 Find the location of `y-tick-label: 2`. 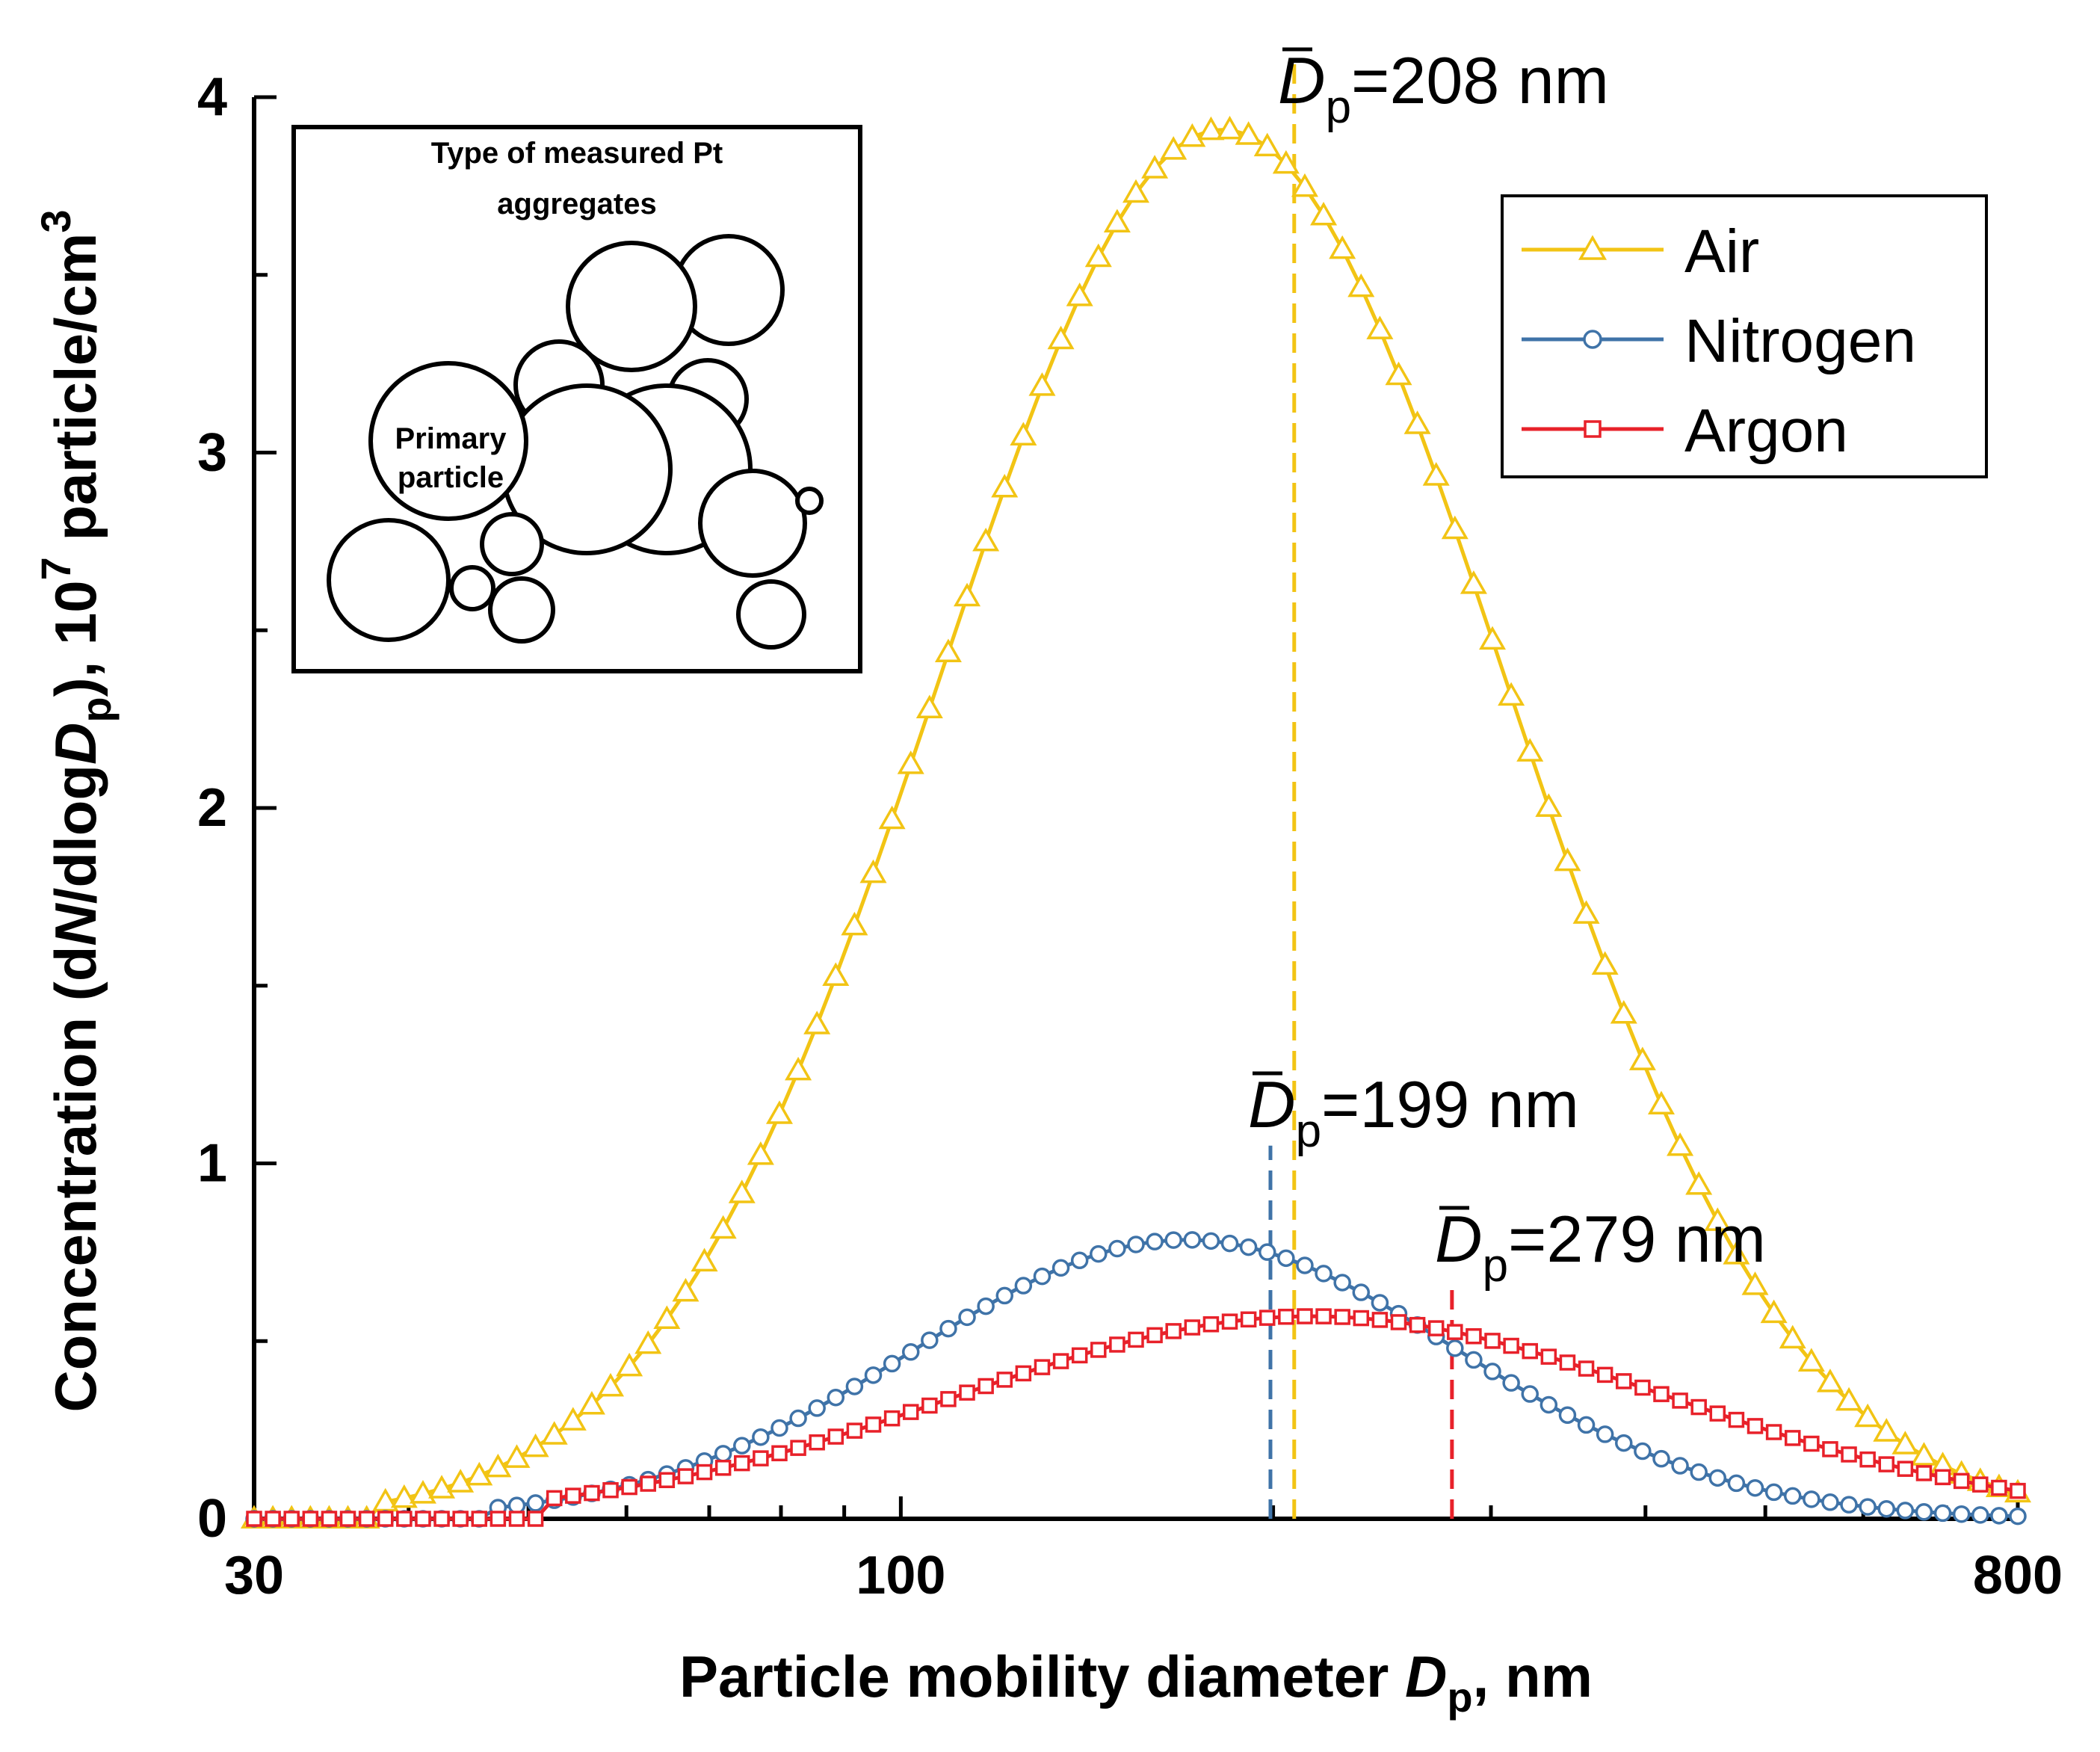

y-tick-label: 2 is located at coordinates (212, 808).